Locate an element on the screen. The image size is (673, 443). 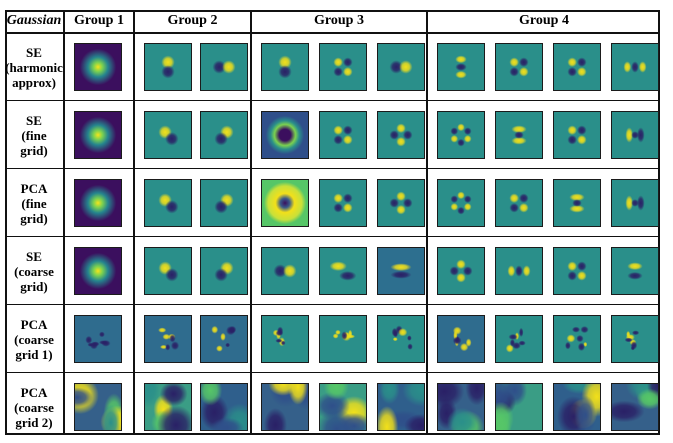
corner-label: Gaussian is located at coordinates (34, 20).